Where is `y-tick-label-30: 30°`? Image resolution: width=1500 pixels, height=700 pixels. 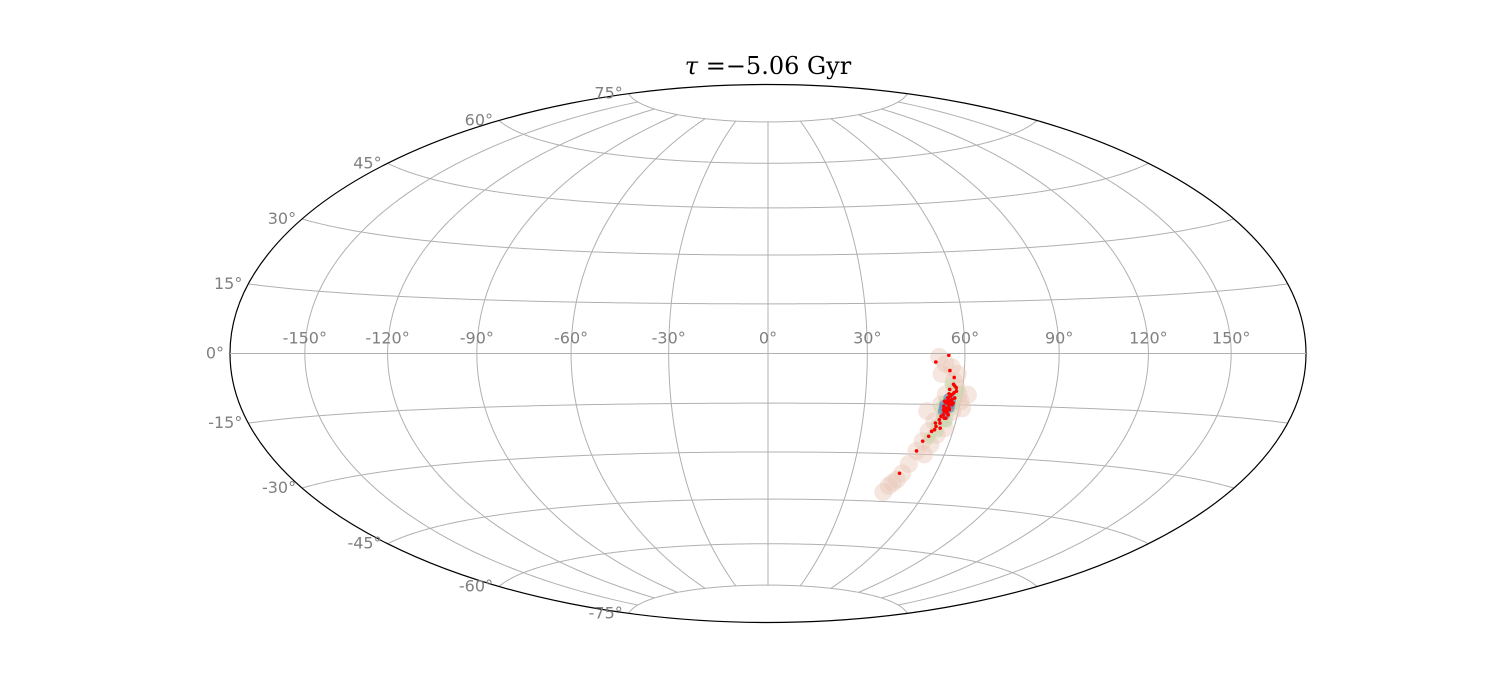
y-tick-label-30: 30° is located at coordinates (282, 218).